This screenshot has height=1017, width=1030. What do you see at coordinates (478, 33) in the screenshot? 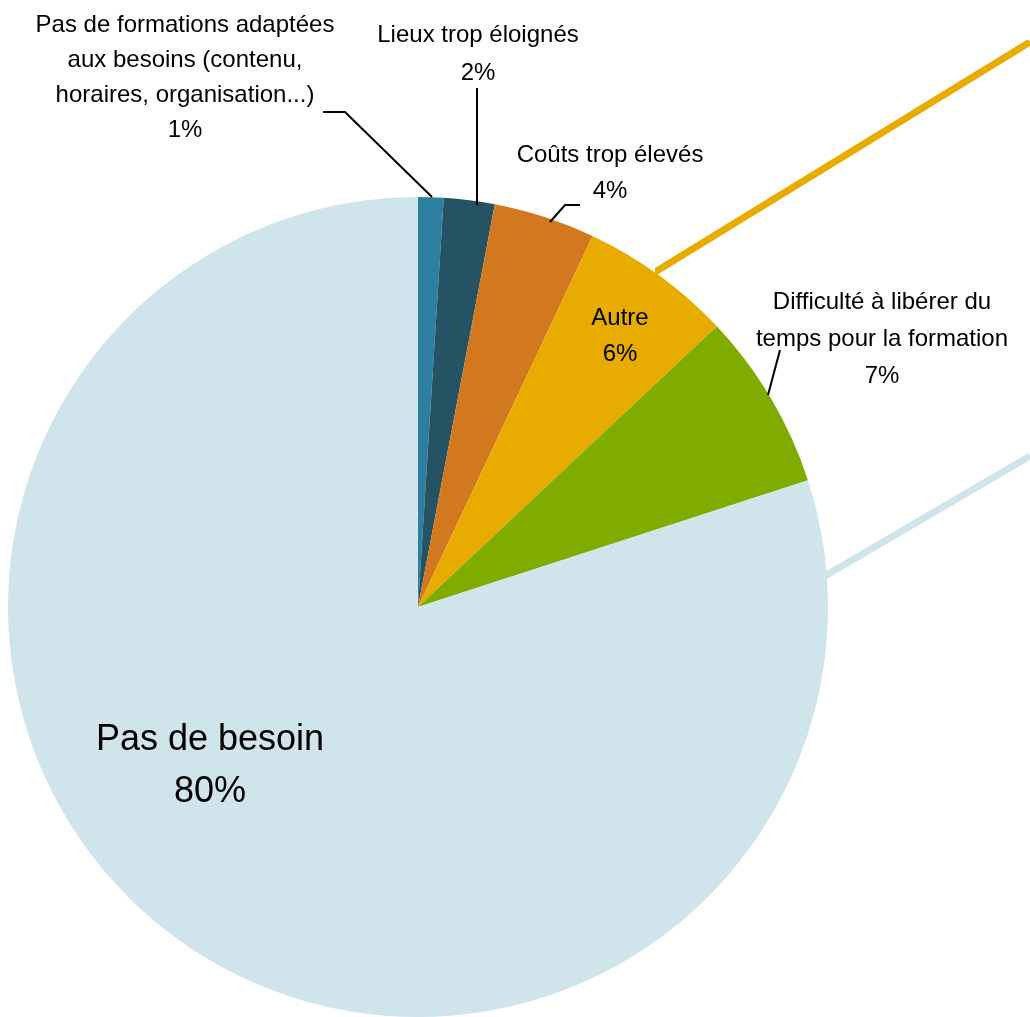
I see `slice-label: Lieux trop éloignés` at bounding box center [478, 33].